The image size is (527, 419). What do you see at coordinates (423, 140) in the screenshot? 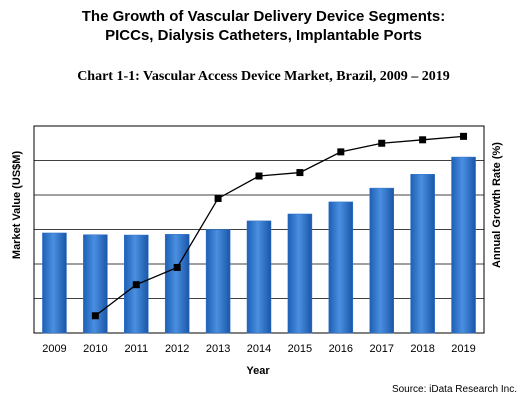
I see `growth-point-2018` at bounding box center [423, 140].